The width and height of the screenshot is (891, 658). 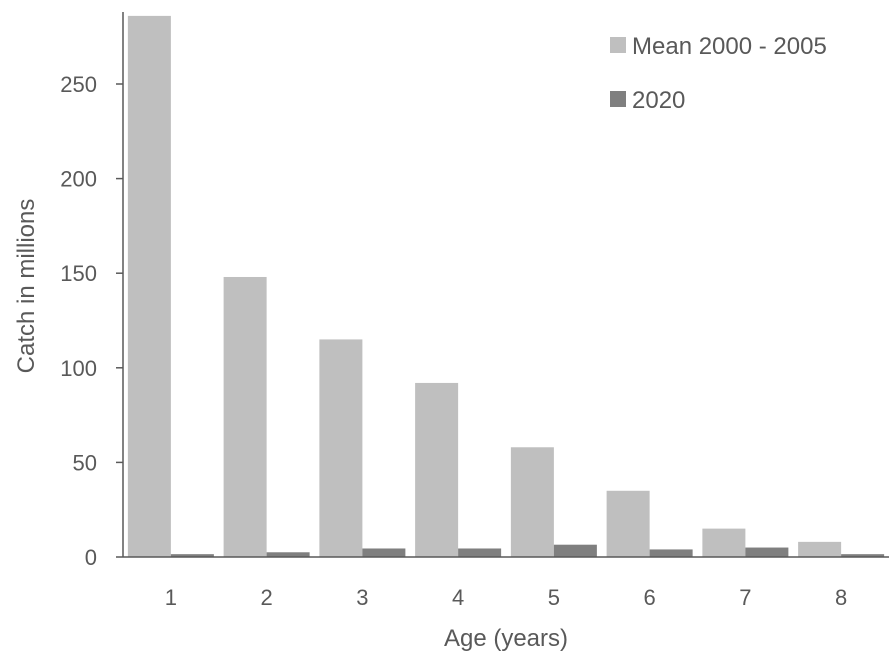 I want to click on x-tick-label: 2, so click(x=267, y=597).